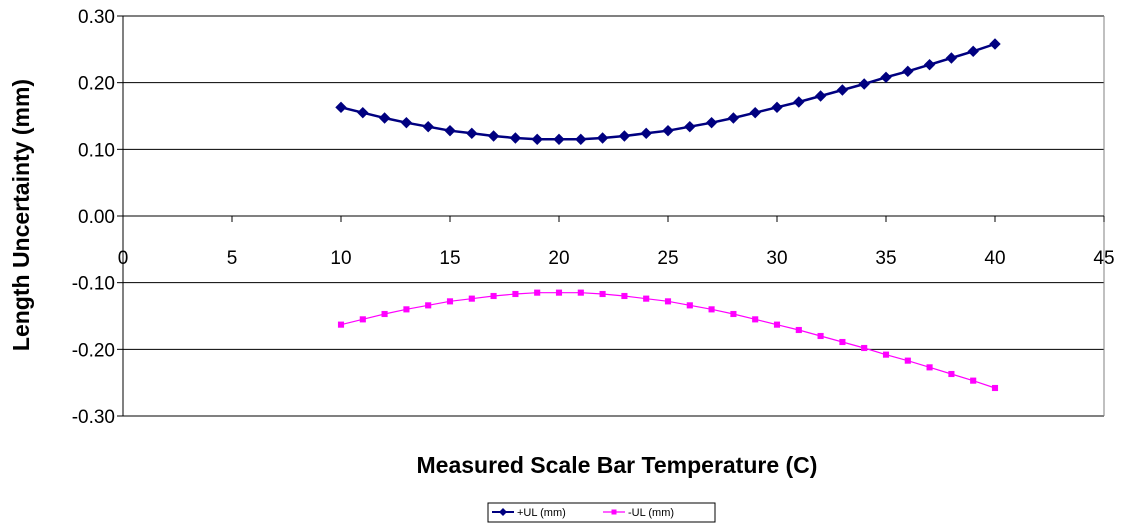 This screenshot has width=1125, height=523. I want to click on legend-label-1: -UL (mm), so click(651, 513).